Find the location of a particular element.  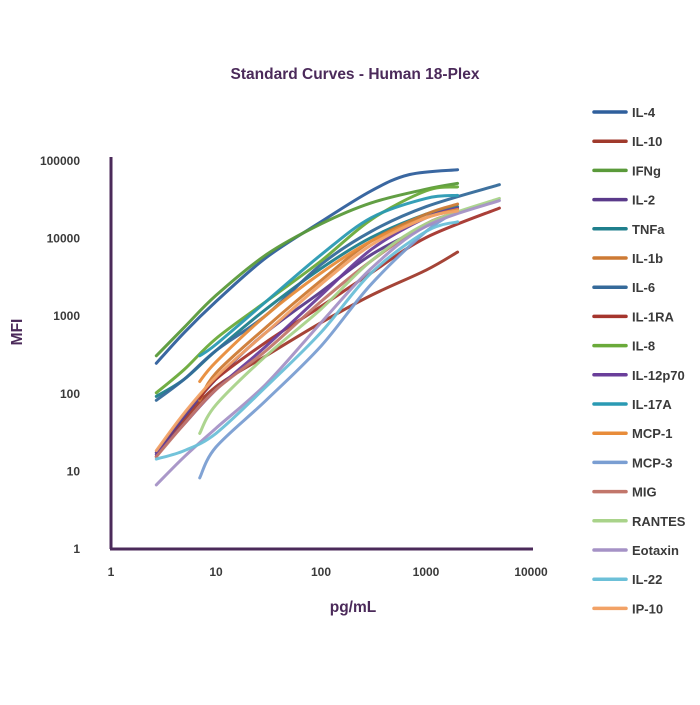

legend-label: IP-10 is located at coordinates (647, 608).